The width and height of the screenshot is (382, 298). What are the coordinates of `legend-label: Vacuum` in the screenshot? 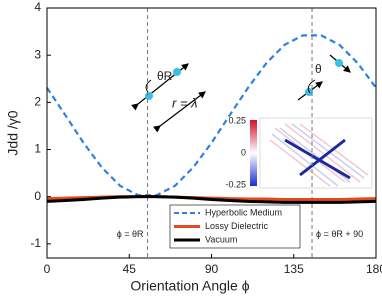 It's located at (221, 239).